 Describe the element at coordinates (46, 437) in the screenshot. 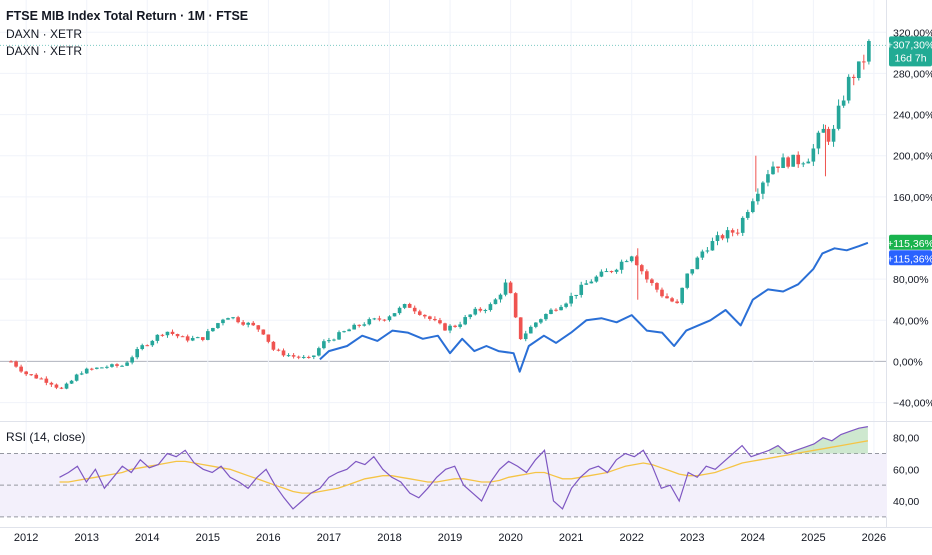

I see `rsi-indicator-label: RSI (14, close)` at that location.